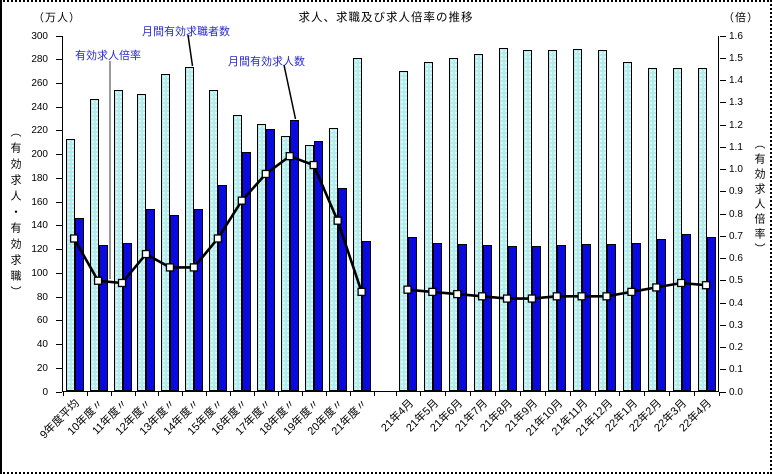 The image size is (772, 474). I want to click on y-left-tick-label: 0, so click(45, 392).